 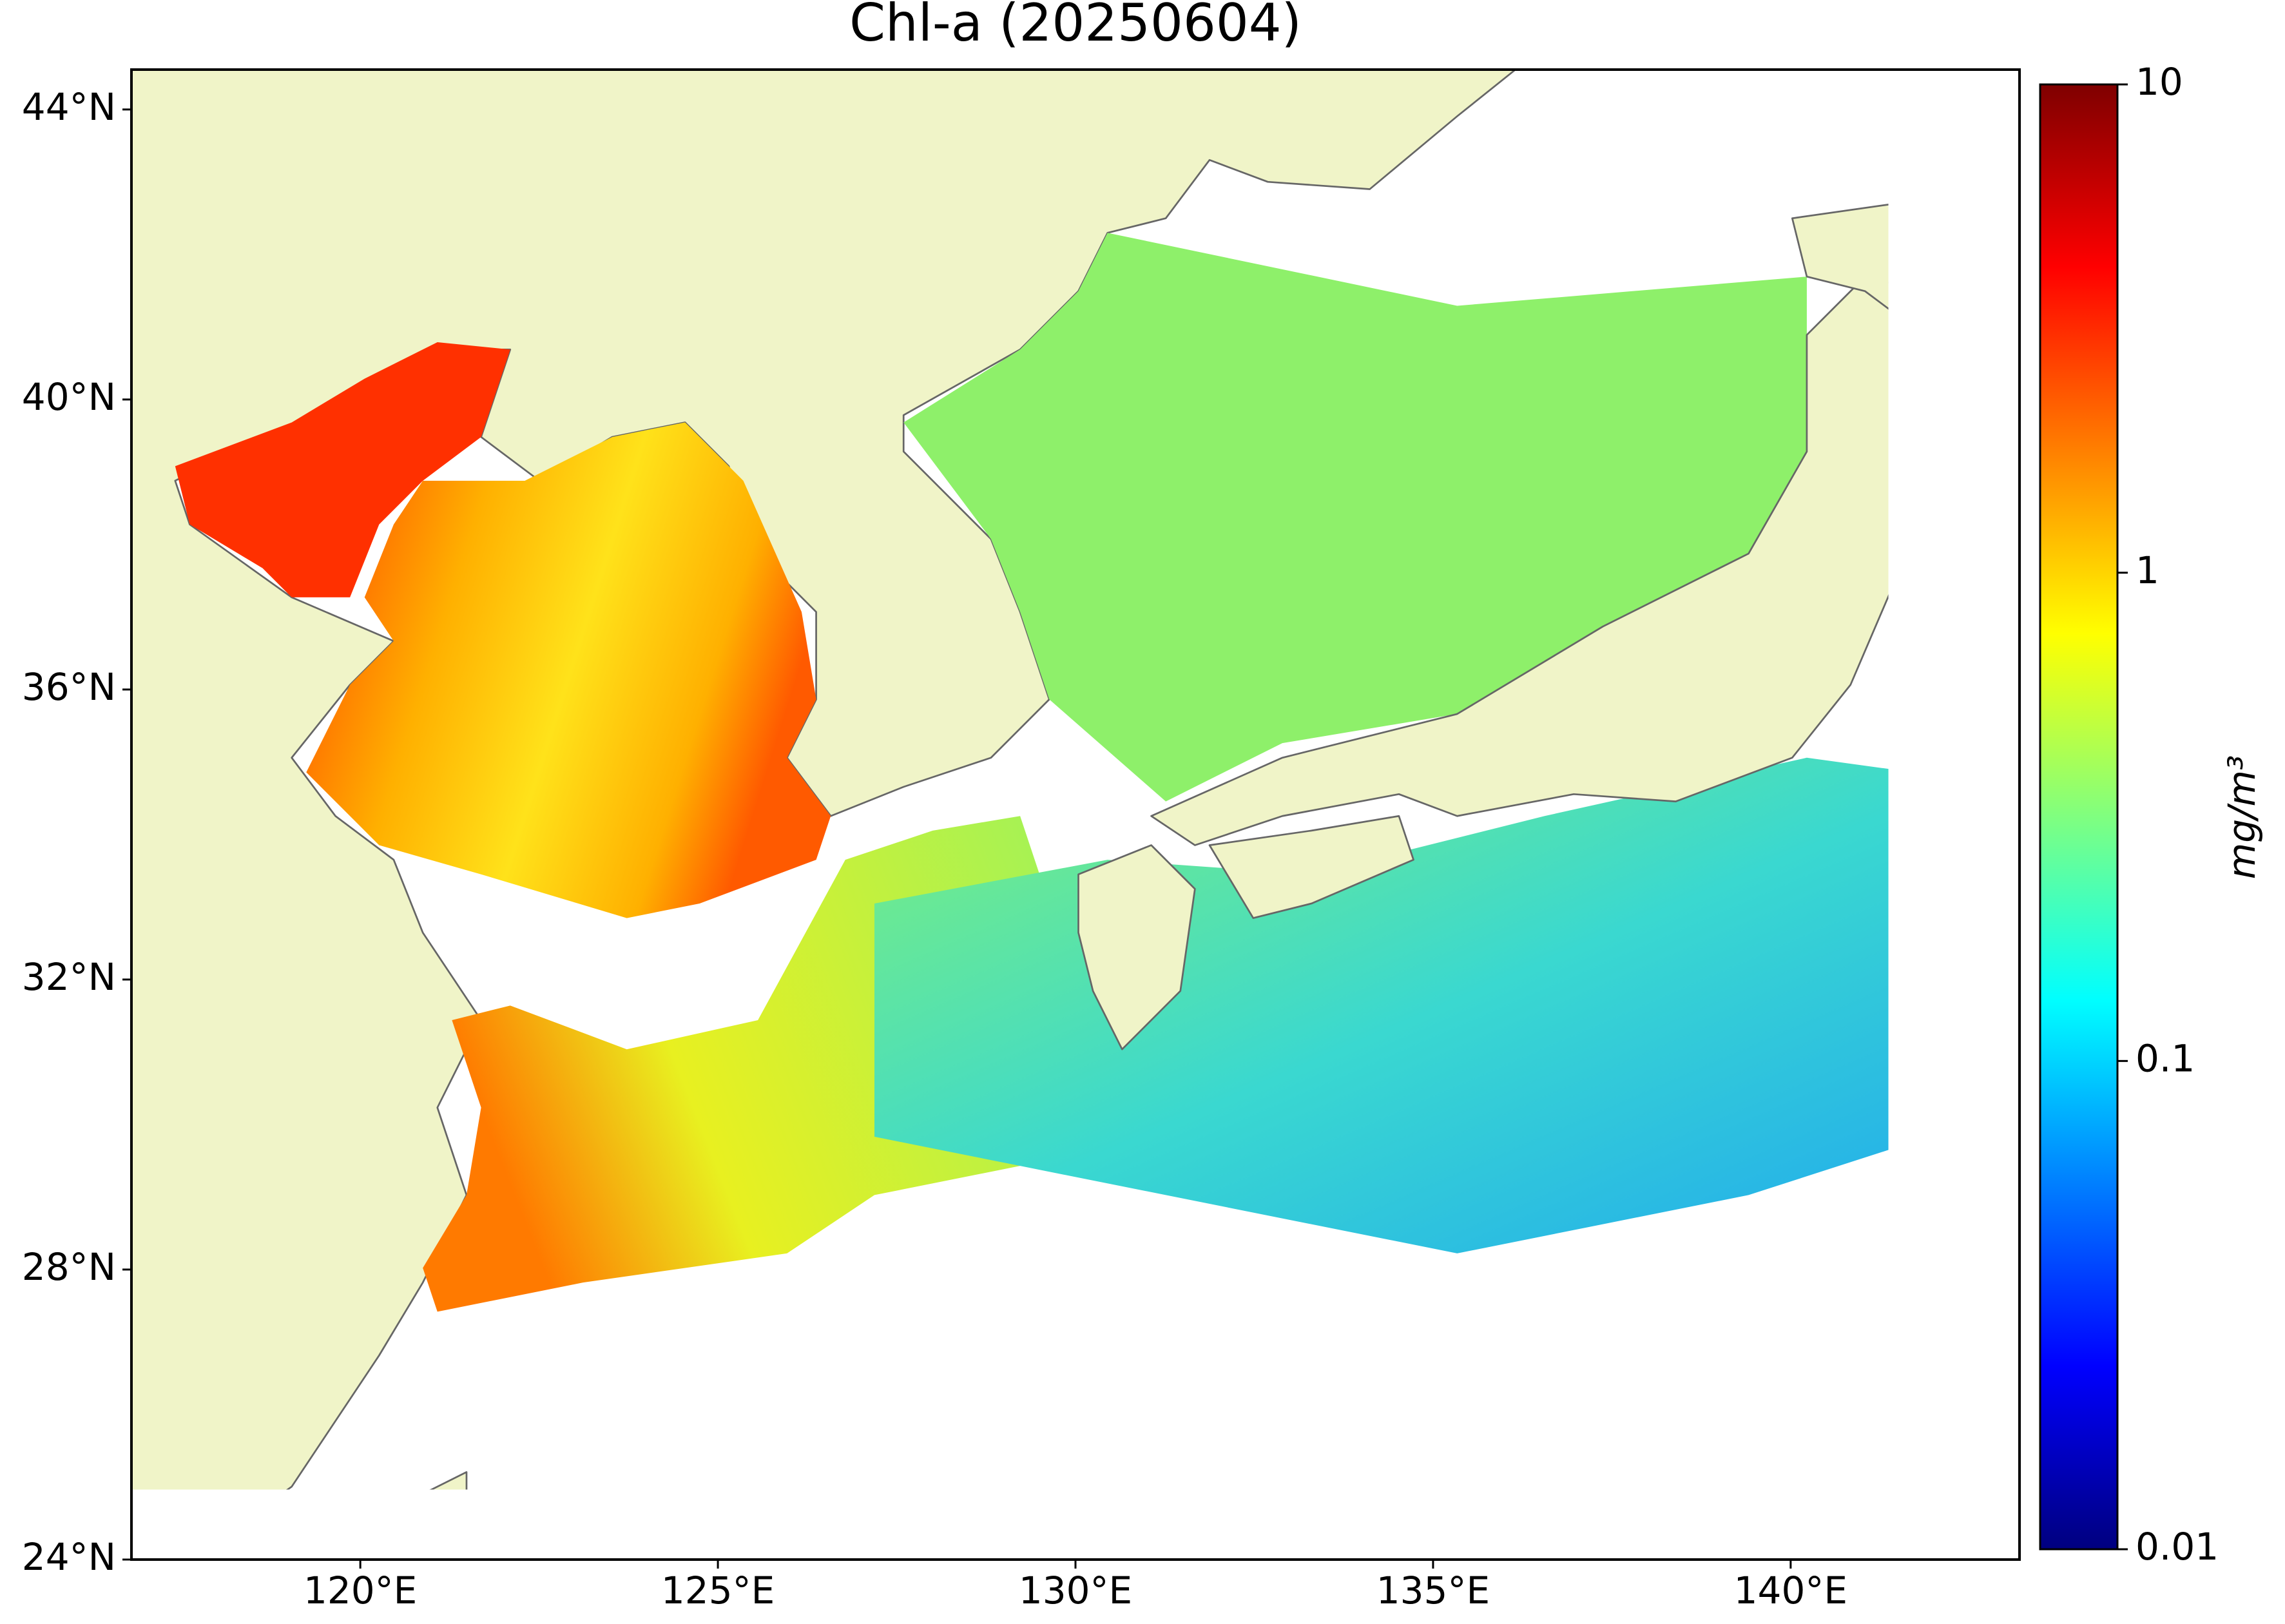 I want to click on y-tick-label: 40°N, so click(x=69, y=397).